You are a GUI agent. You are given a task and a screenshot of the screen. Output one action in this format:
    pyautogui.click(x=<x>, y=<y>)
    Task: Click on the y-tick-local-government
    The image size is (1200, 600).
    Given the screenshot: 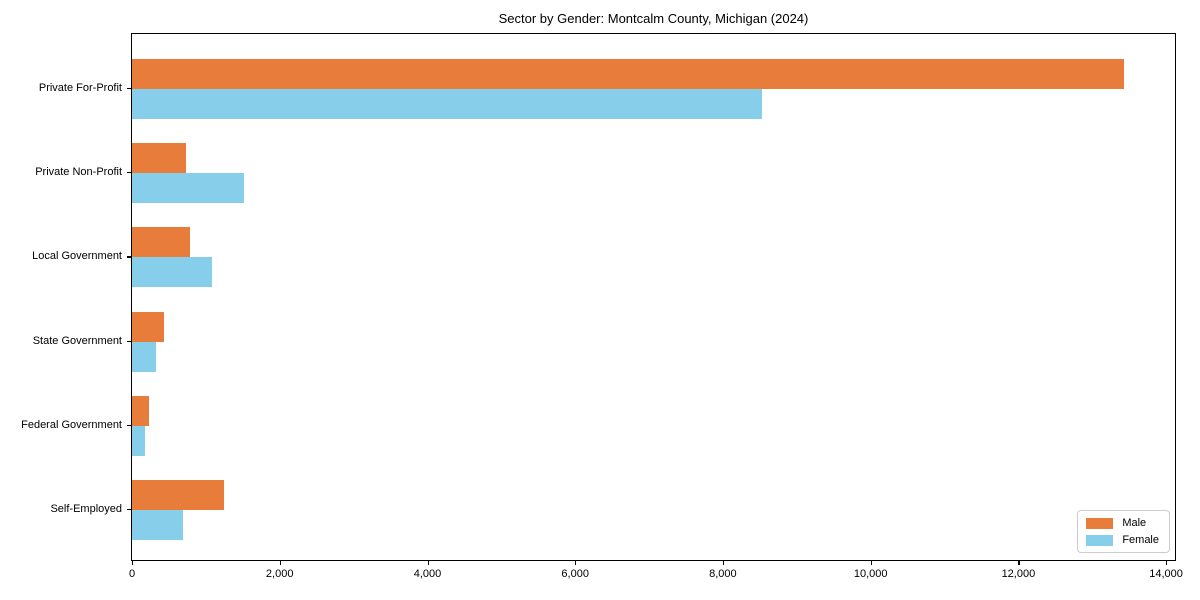 What is the action you would take?
    pyautogui.click(x=129, y=257)
    